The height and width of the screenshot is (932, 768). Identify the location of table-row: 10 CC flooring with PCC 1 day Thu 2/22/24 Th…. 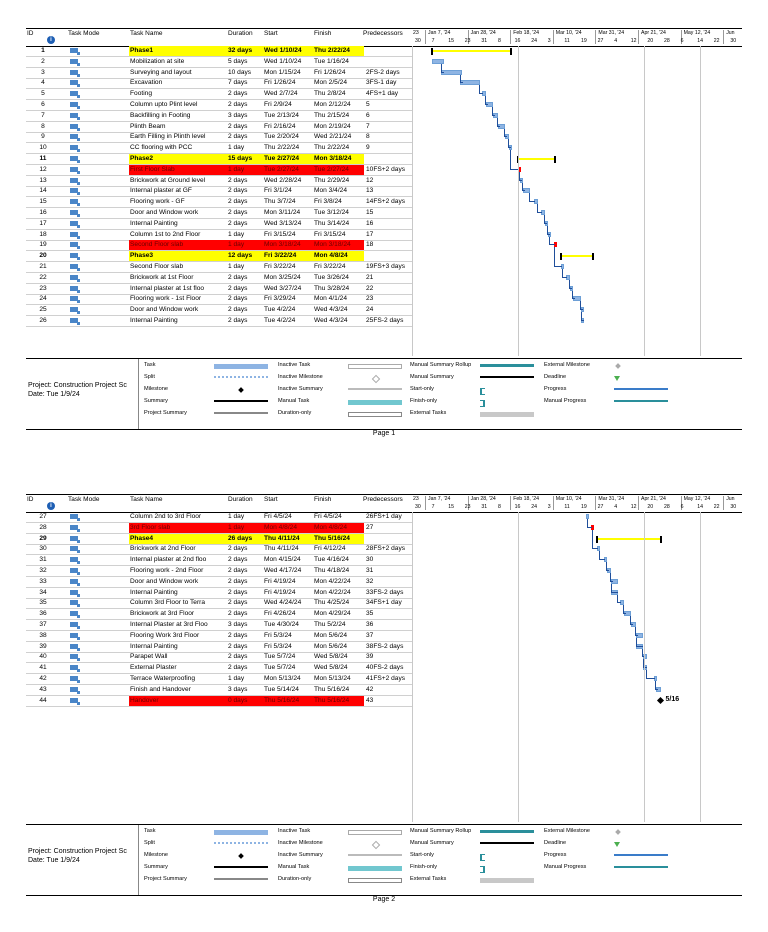
(219, 149).